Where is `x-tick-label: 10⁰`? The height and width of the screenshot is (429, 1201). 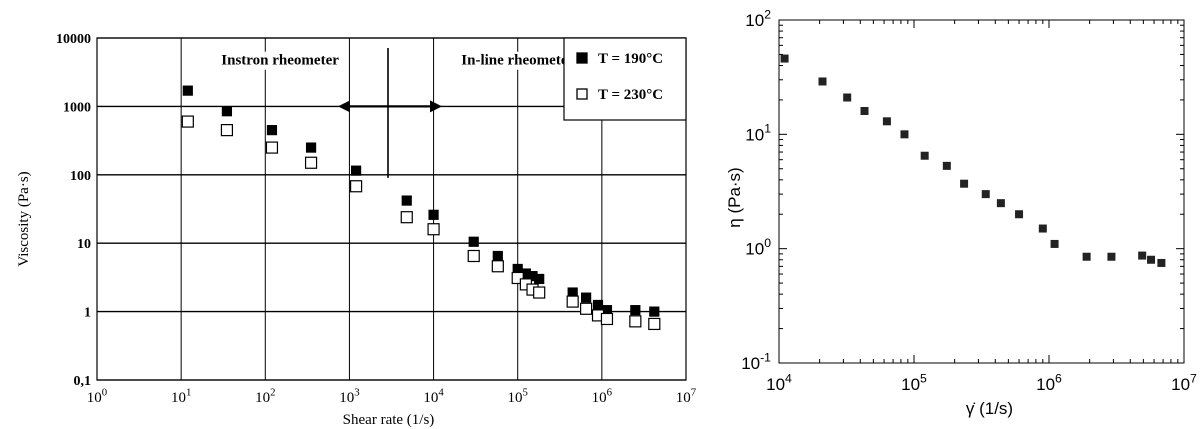 x-tick-label: 10⁰ is located at coordinates (97, 396).